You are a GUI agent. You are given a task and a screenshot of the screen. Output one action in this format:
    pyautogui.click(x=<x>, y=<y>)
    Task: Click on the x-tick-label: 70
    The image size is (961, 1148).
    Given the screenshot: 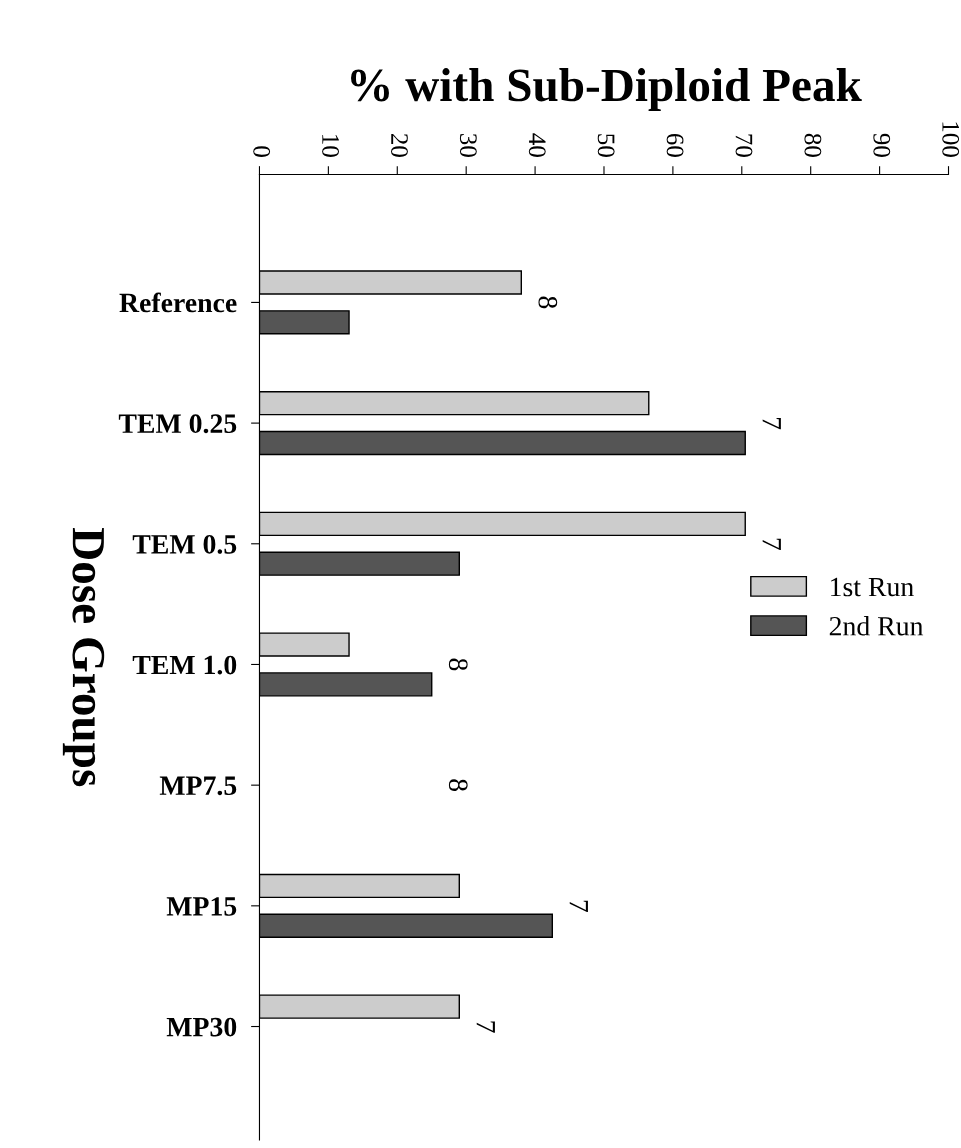 What is the action you would take?
    pyautogui.click(x=744, y=145)
    